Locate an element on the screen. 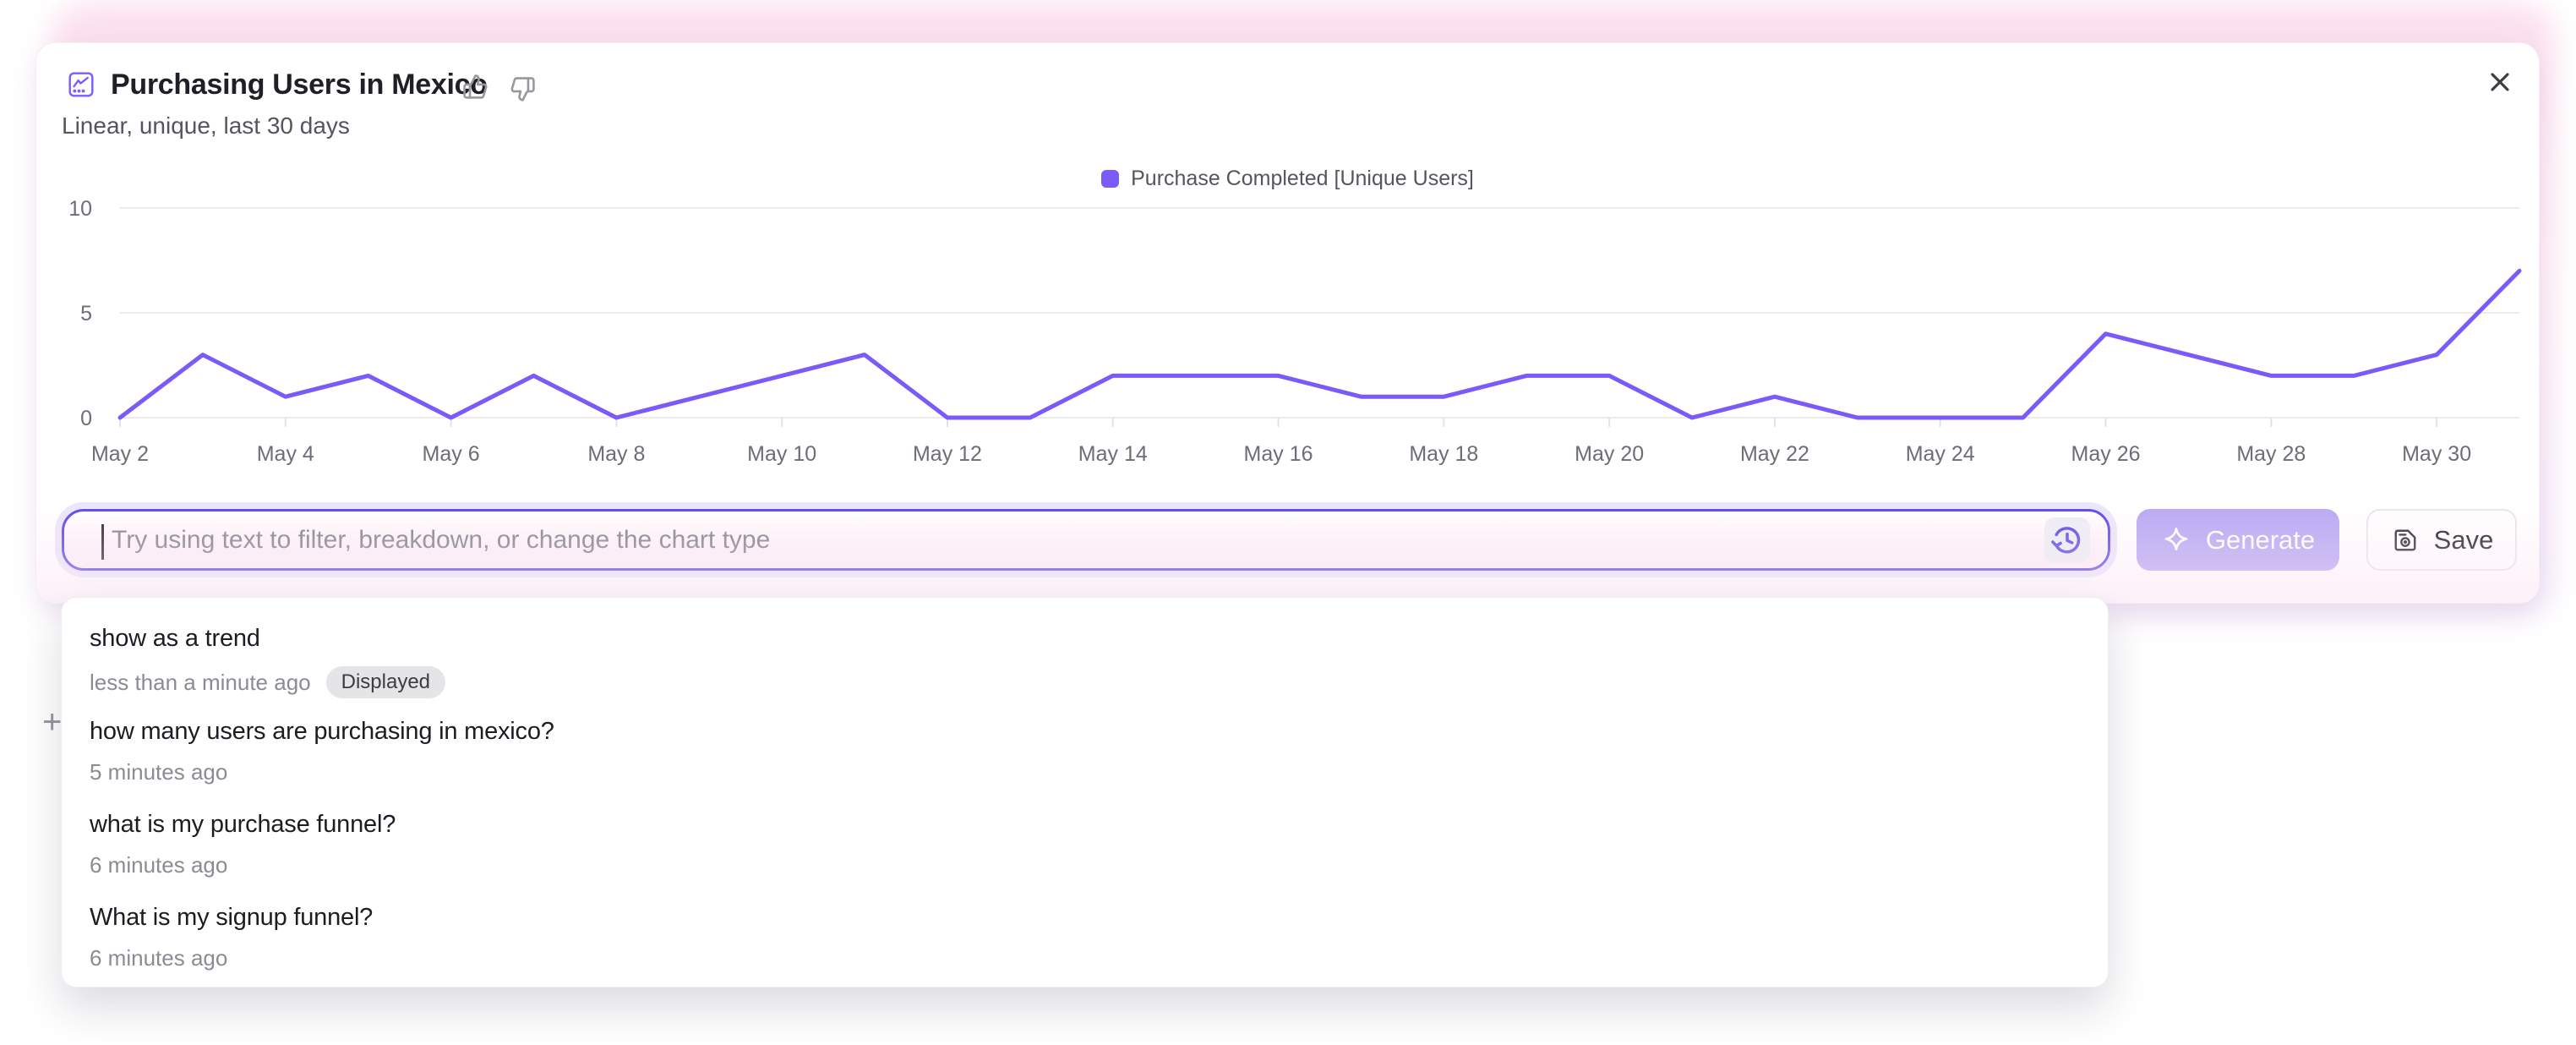 This screenshot has height=1045, width=2576. x-axis-label: May 18 is located at coordinates (1443, 454).